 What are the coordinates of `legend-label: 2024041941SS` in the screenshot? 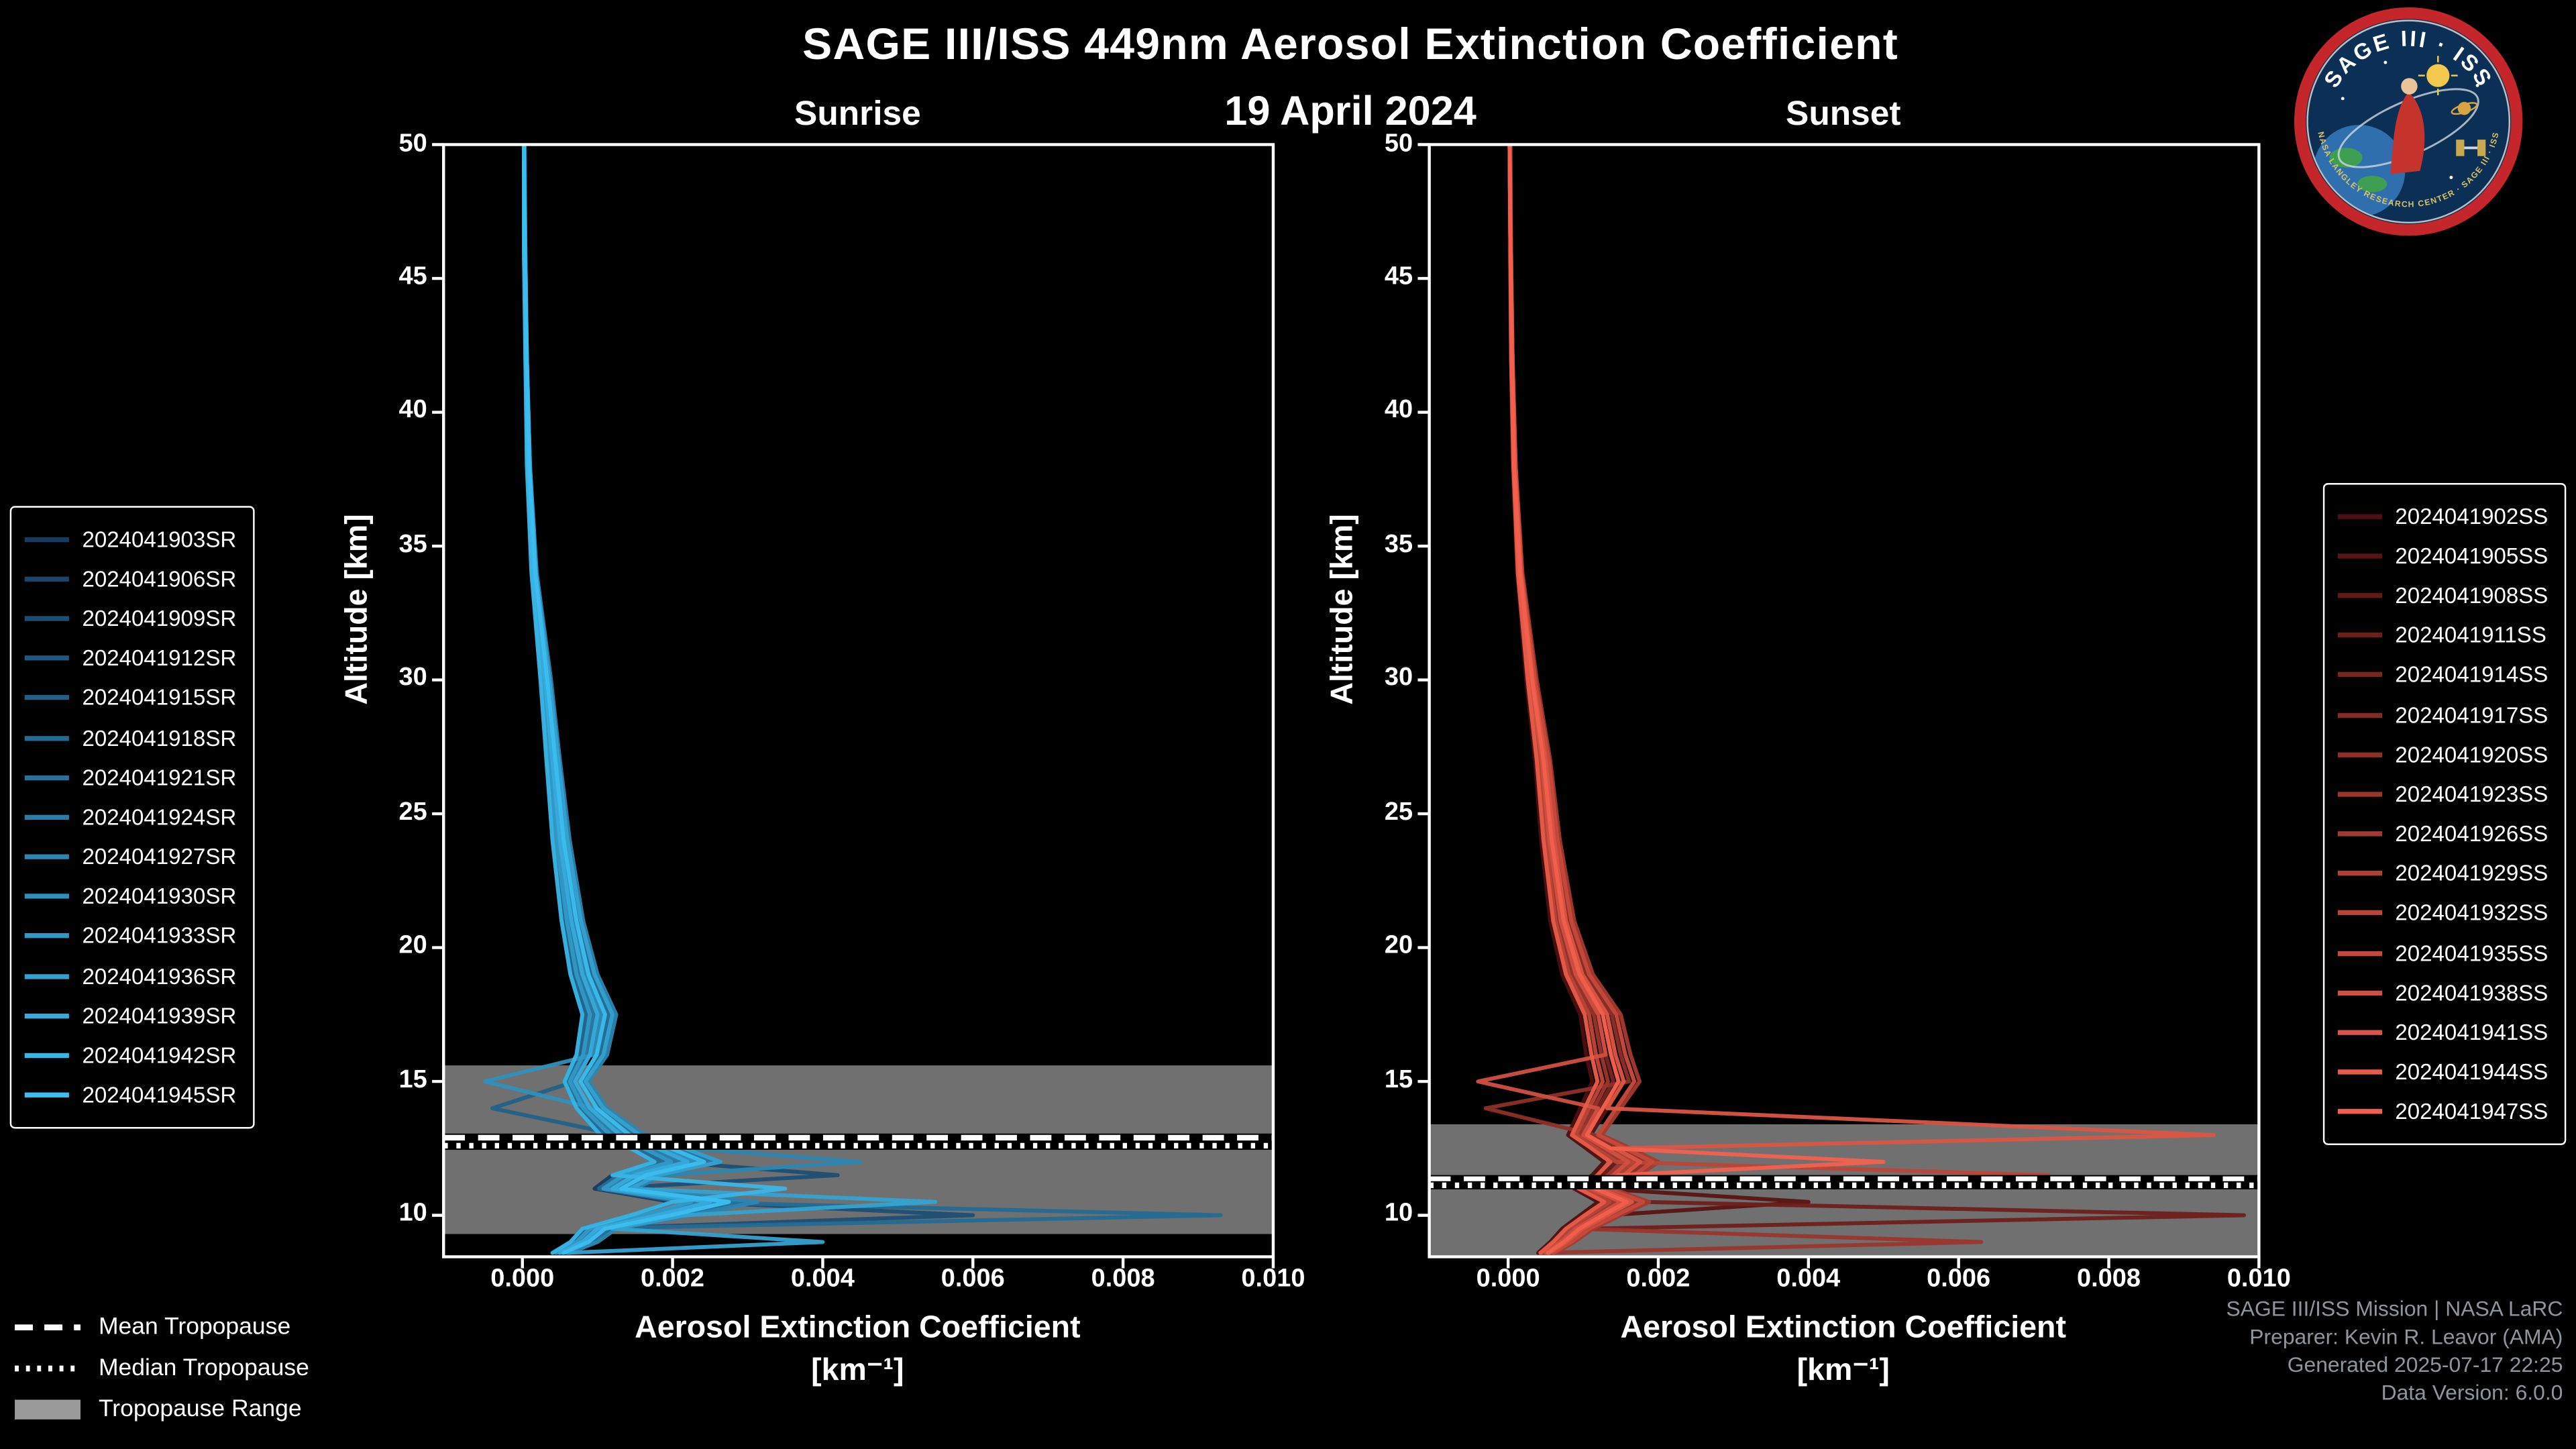 It's located at (2471, 1032).